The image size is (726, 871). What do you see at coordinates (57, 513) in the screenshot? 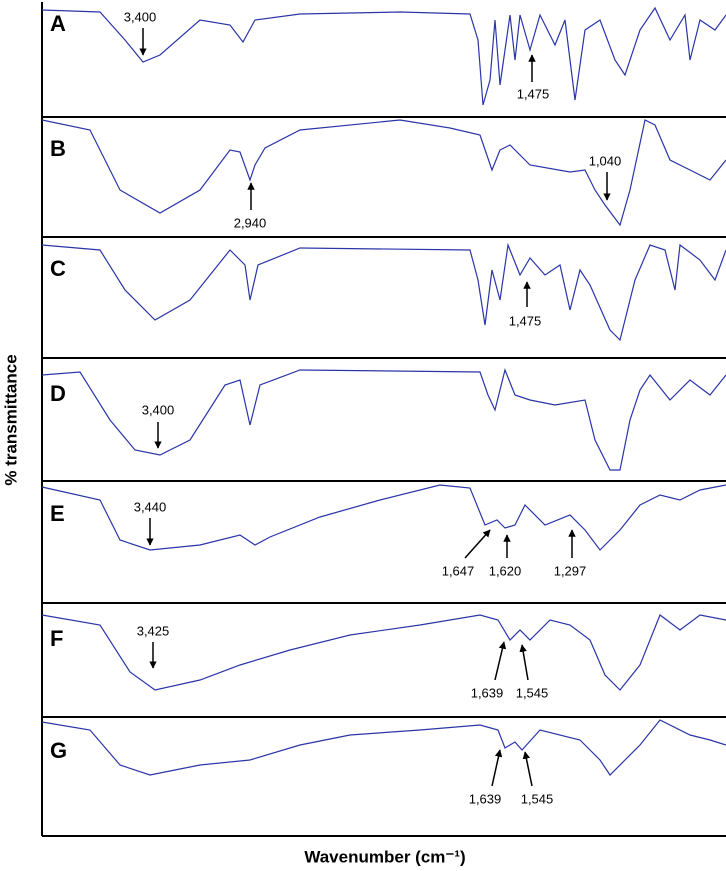
I see `panel-label: E` at bounding box center [57, 513].